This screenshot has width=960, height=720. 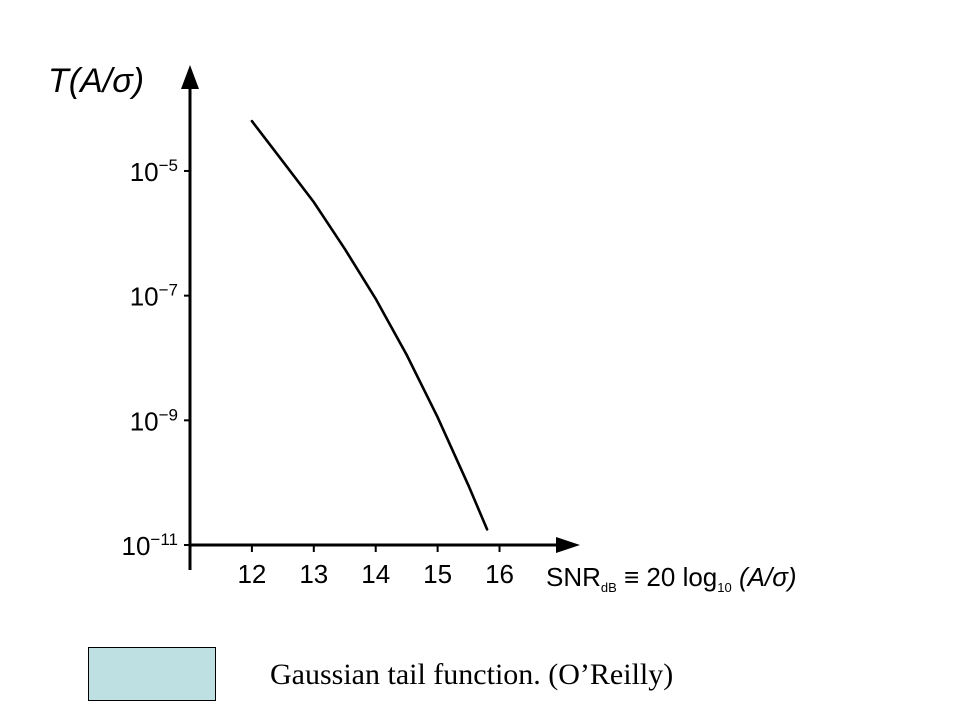 What do you see at coordinates (150, 545) in the screenshot?
I see `y-tick-label: 10⁻¹¹` at bounding box center [150, 545].